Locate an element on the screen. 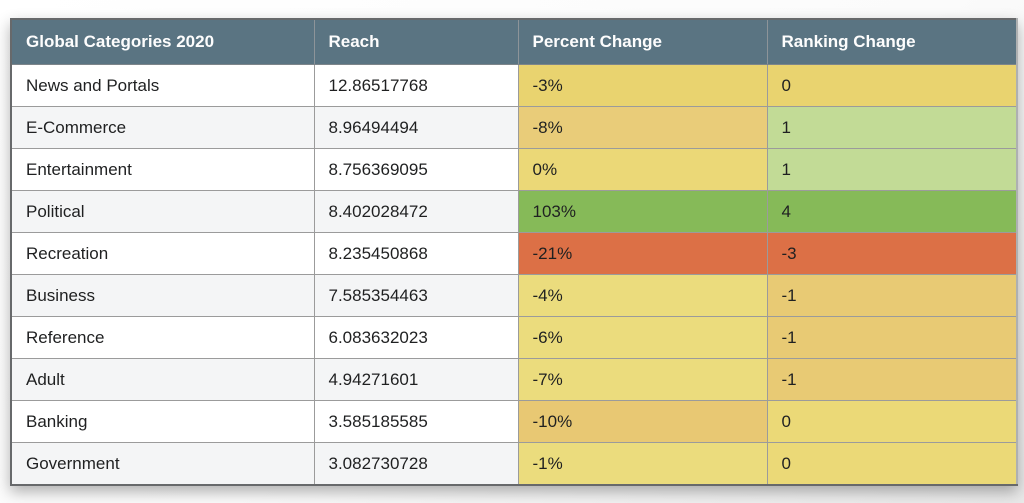 This screenshot has width=1024, height=503. table-row: News and Portals 12.86517768 -3% 0 is located at coordinates (514, 85).